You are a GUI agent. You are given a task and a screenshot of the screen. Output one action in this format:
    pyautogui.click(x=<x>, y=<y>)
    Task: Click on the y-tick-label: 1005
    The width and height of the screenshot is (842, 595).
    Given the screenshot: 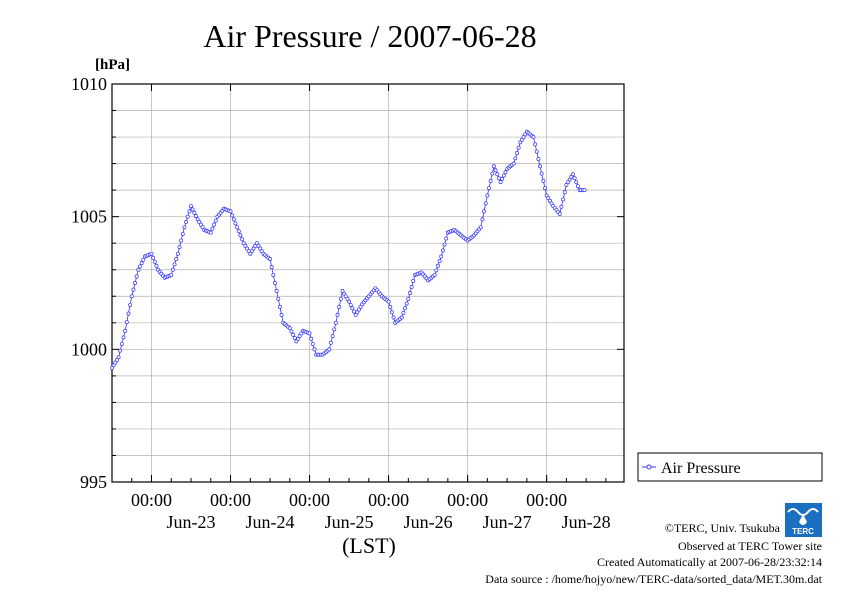 What is the action you would take?
    pyautogui.click(x=89, y=217)
    